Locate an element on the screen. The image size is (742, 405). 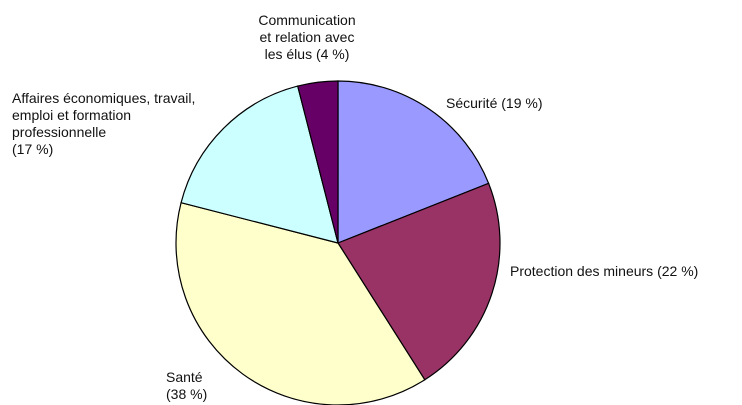
slice-label-line: Sécurité (19 %) is located at coordinates (494, 103).